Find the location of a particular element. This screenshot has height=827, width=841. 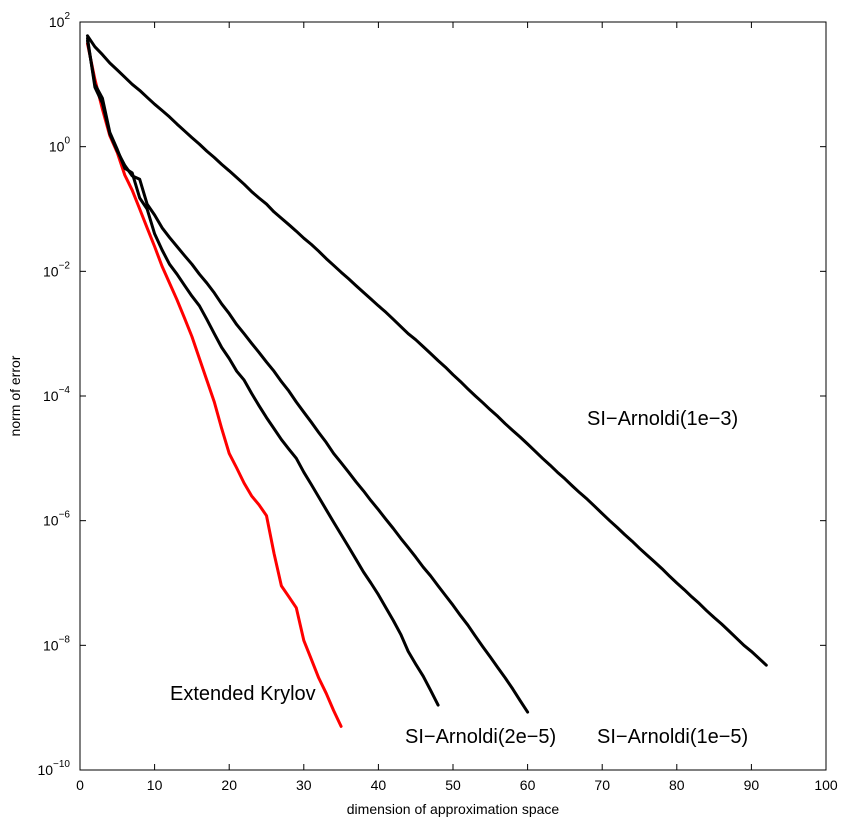

x-tick-label: 50 is located at coordinates (453, 785).